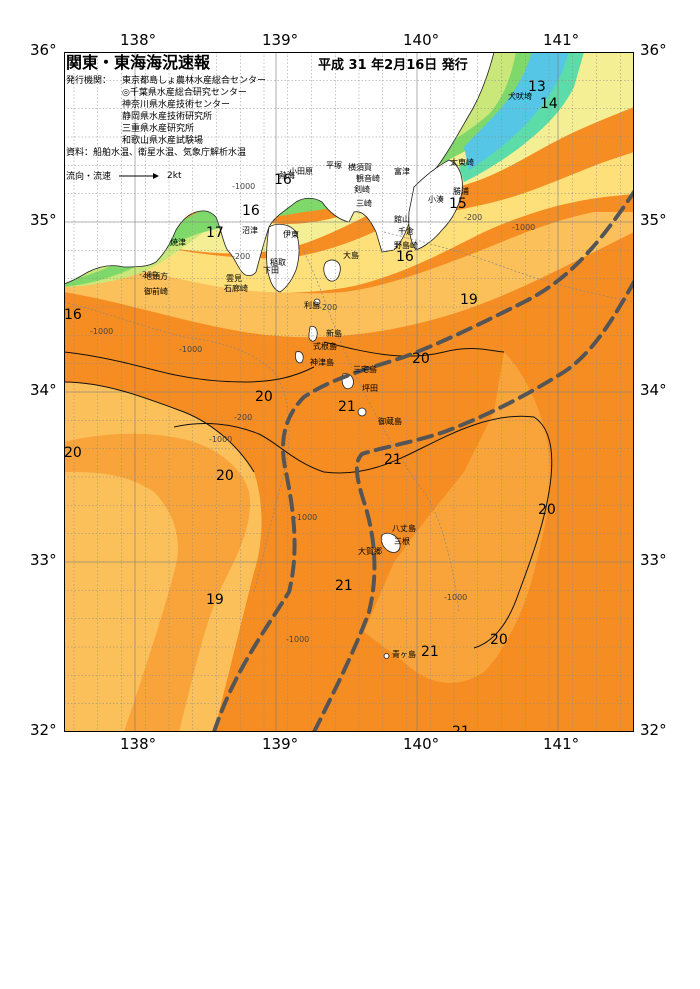 The height and width of the screenshot is (989, 700). I want to click on issuer-item: 和歌山県水産試験場, so click(163, 141).